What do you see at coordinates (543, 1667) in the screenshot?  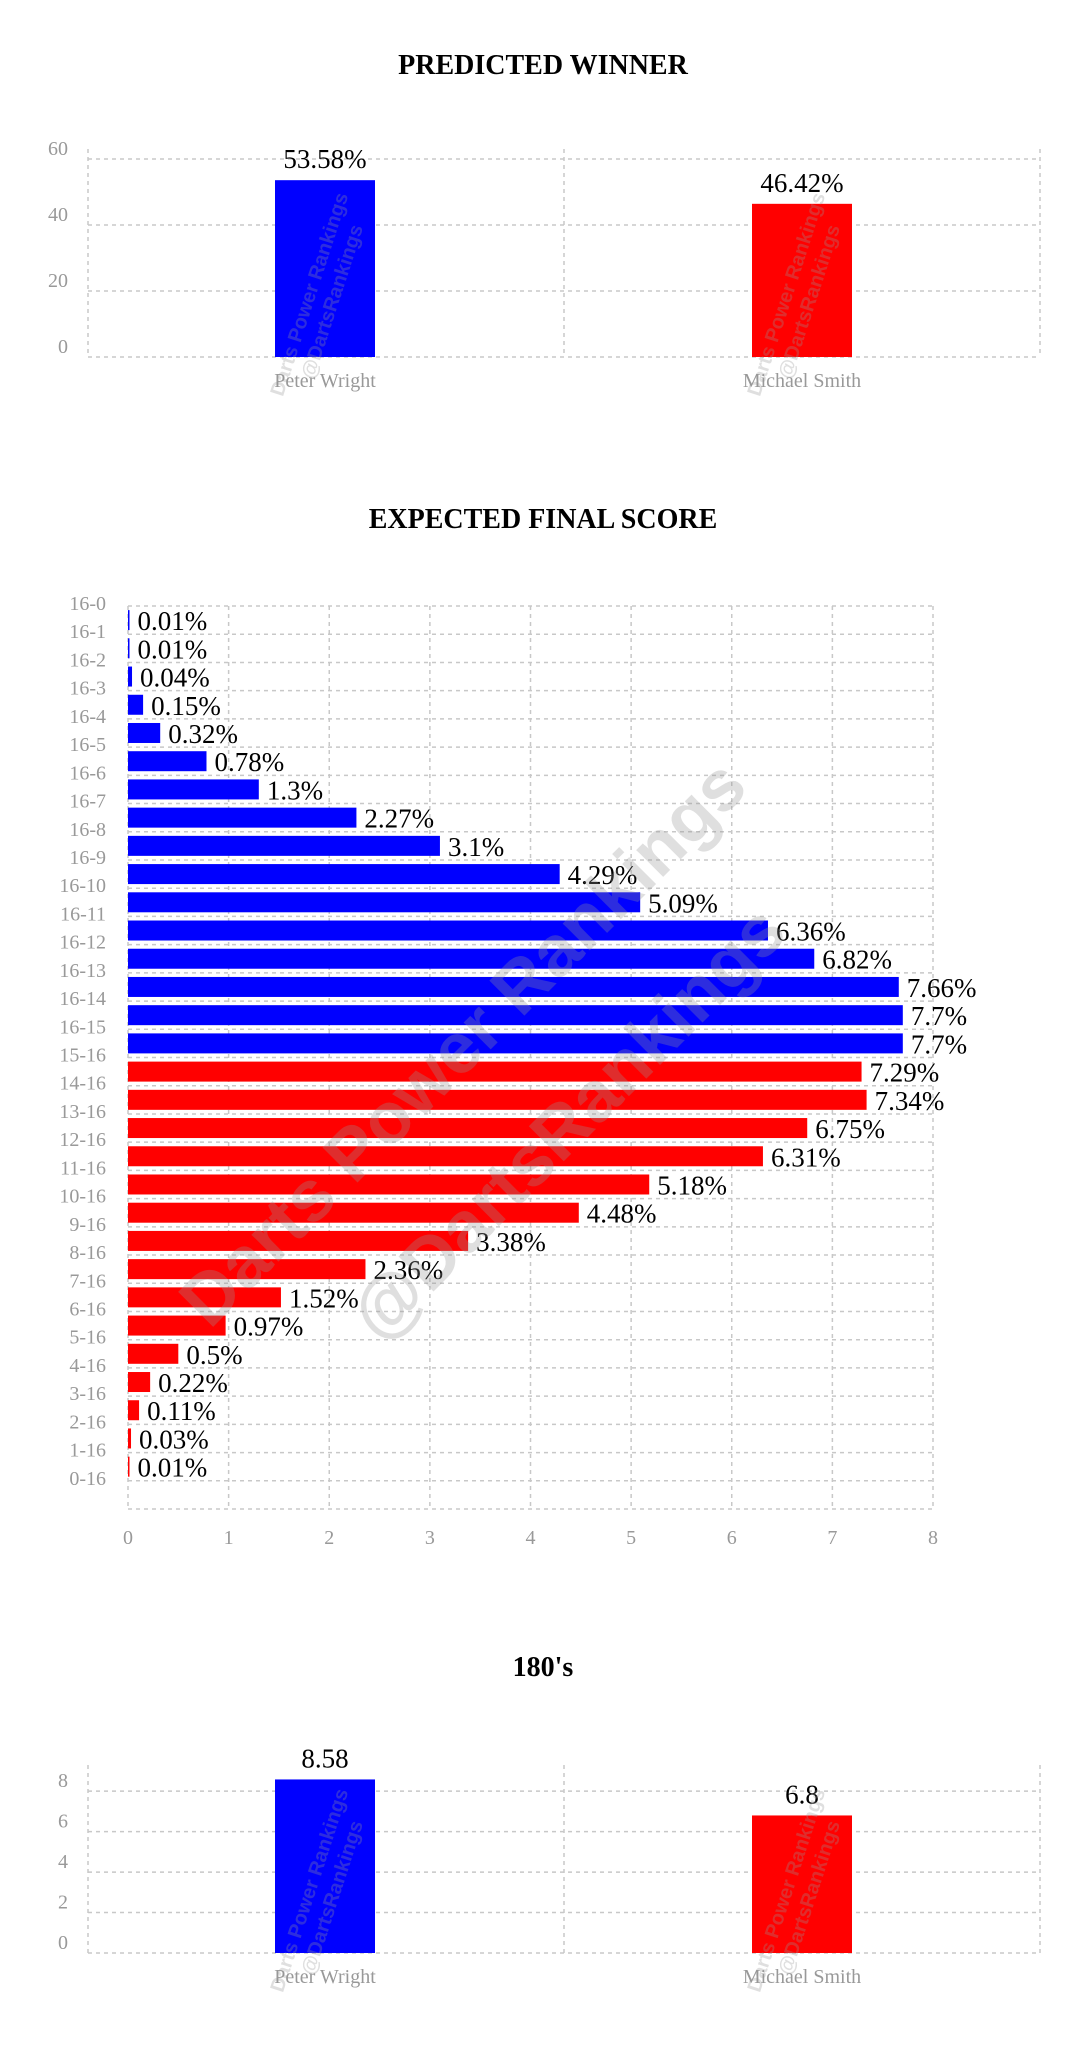 I see `chart-title-180s: 180's` at bounding box center [543, 1667].